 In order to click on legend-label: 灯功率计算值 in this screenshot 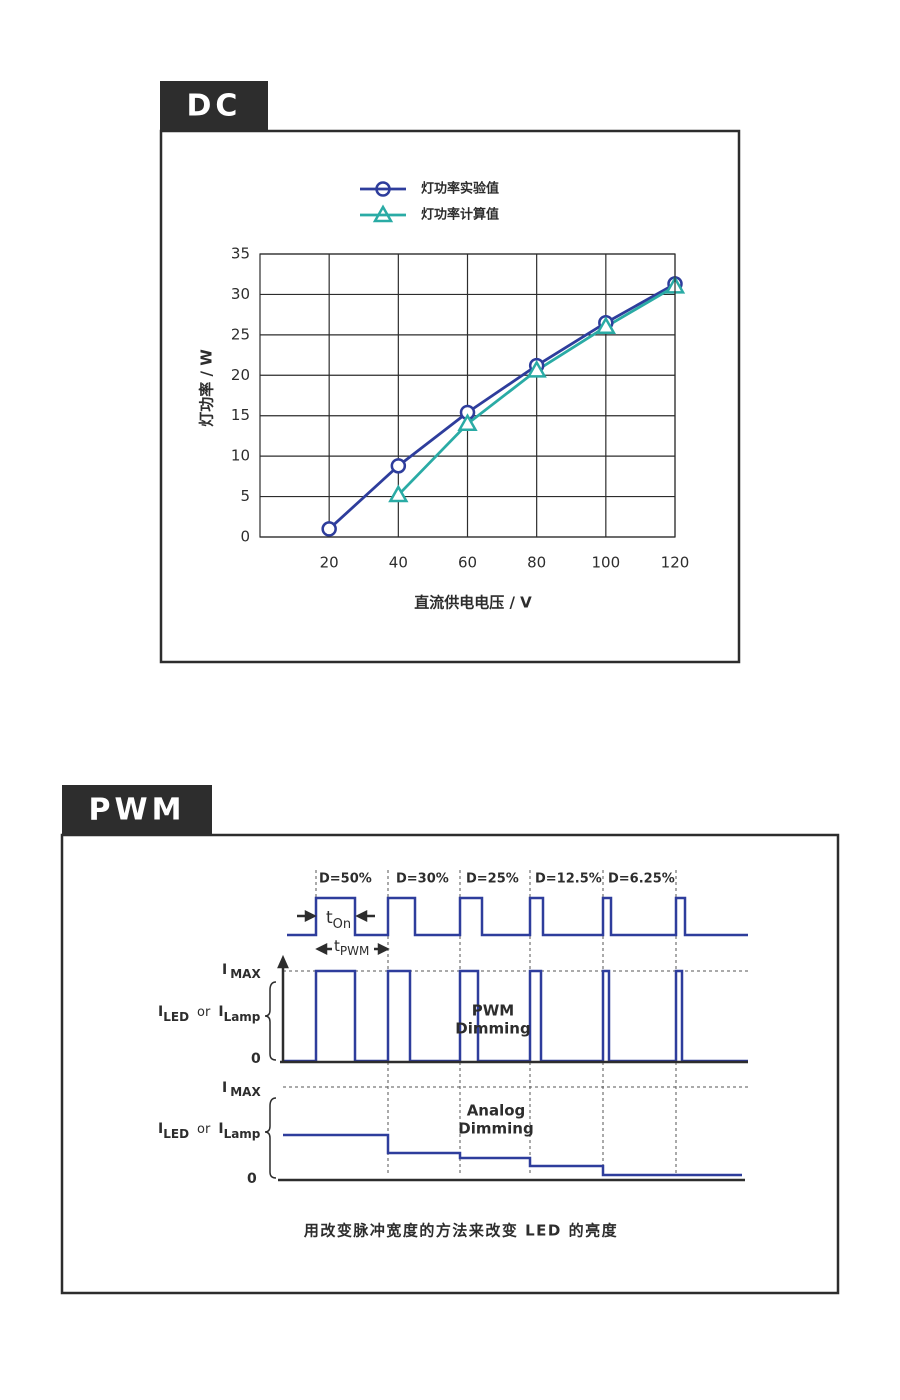, I will do `click(460, 215)`.